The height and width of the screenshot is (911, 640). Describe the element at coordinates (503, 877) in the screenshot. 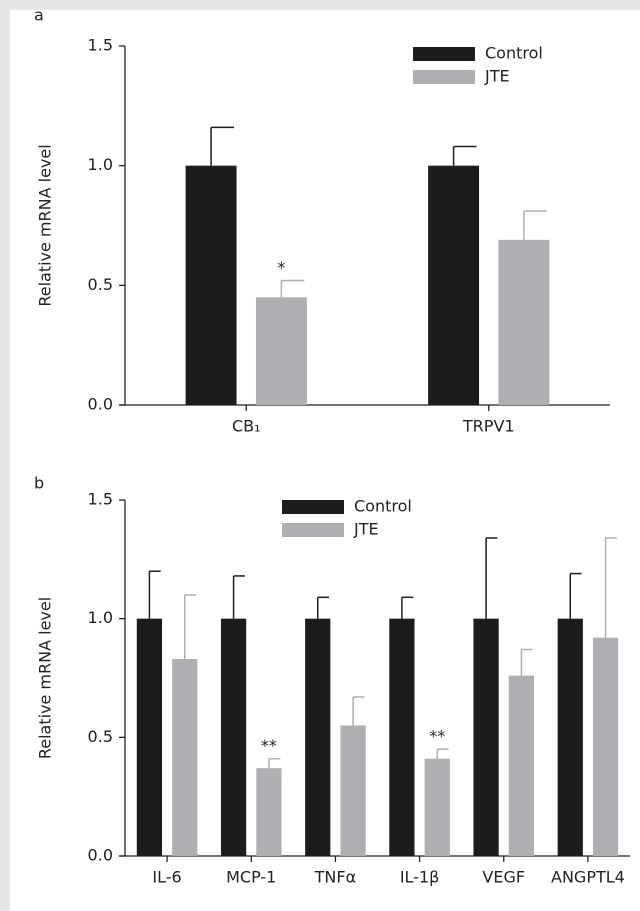

I see `x-tick-label: VEGF` at that location.